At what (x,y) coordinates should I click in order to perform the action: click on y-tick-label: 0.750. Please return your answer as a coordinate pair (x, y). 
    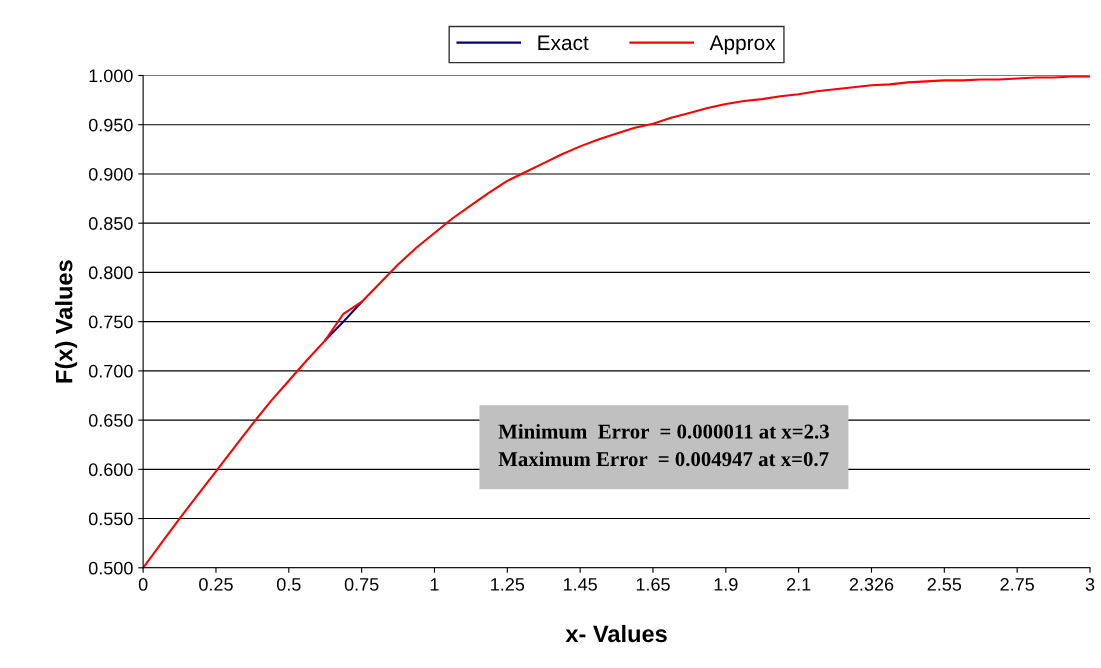
    Looking at the image, I should click on (110, 322).